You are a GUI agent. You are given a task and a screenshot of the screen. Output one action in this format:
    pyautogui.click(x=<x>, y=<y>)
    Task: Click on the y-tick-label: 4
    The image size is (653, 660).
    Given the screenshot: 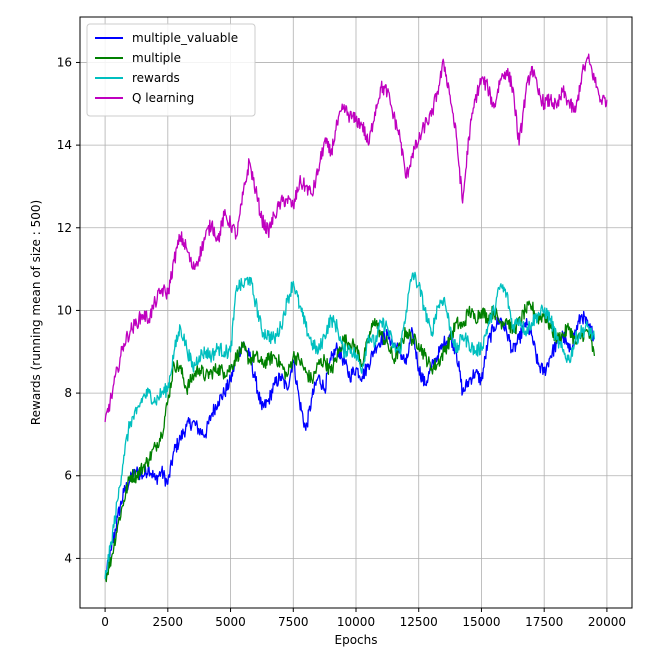 What is the action you would take?
    pyautogui.click(x=68, y=558)
    